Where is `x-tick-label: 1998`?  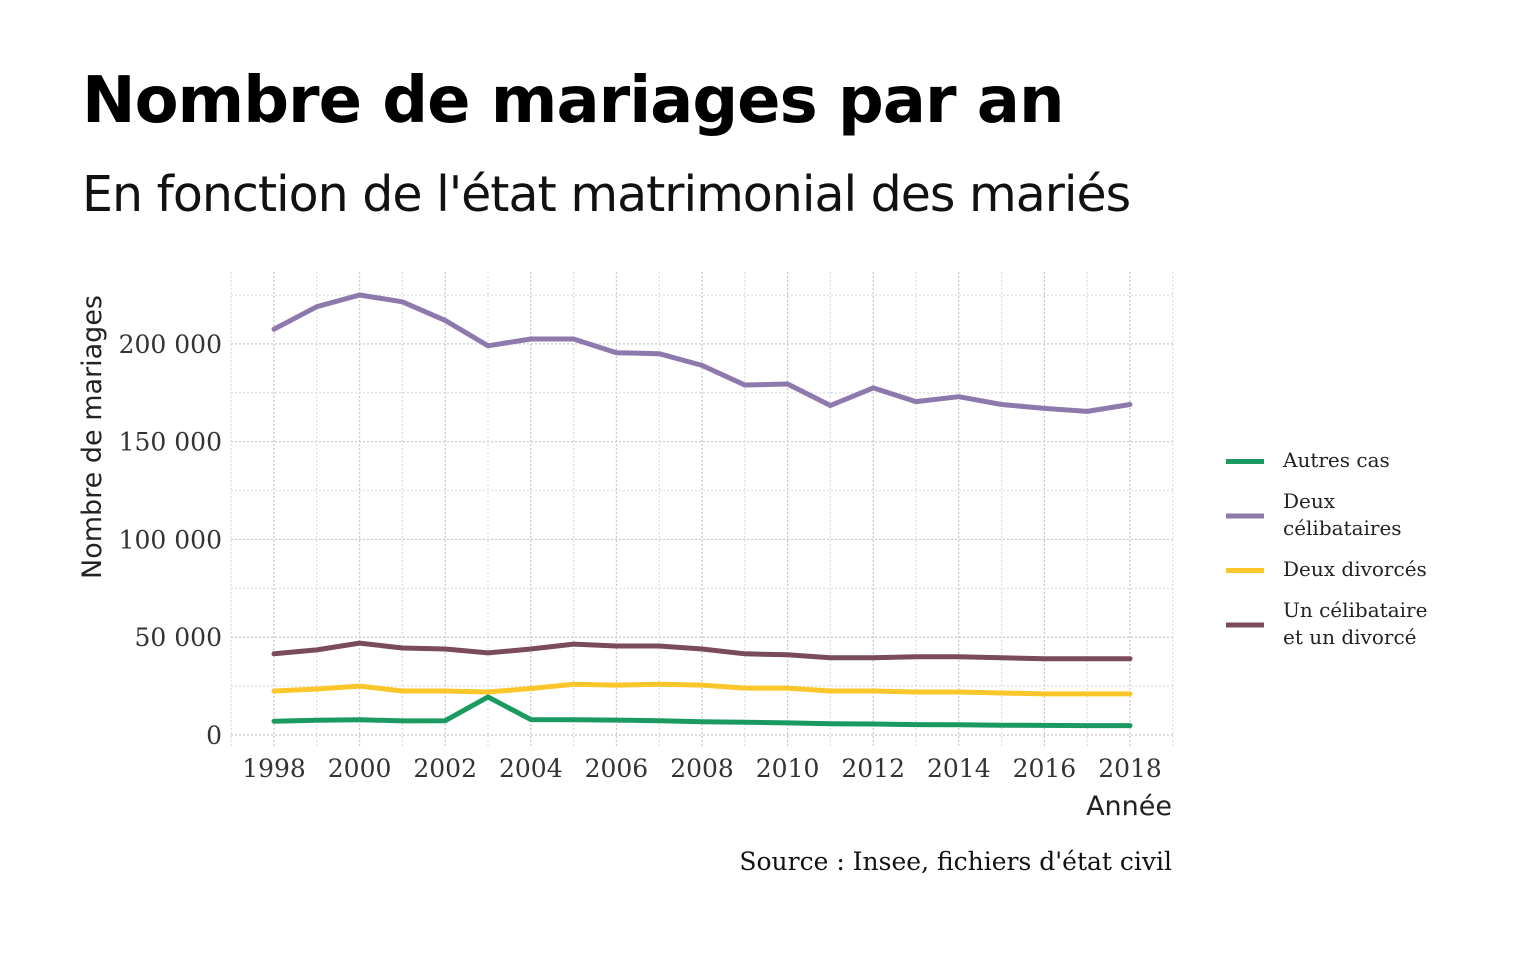
x-tick-label: 1998 is located at coordinates (274, 768).